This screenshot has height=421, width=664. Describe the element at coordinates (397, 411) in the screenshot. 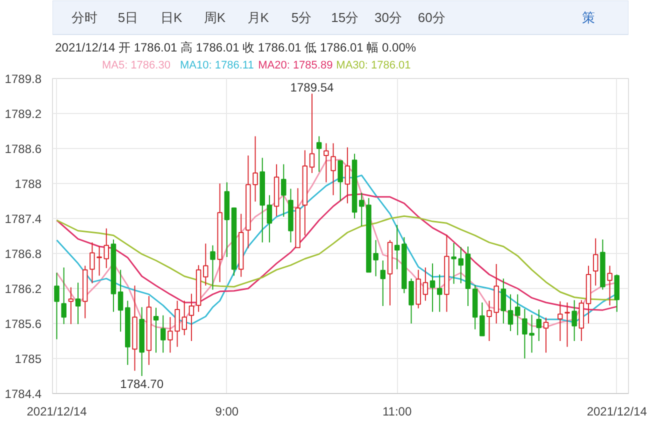

I see `x-tick-label: 11:00` at that location.